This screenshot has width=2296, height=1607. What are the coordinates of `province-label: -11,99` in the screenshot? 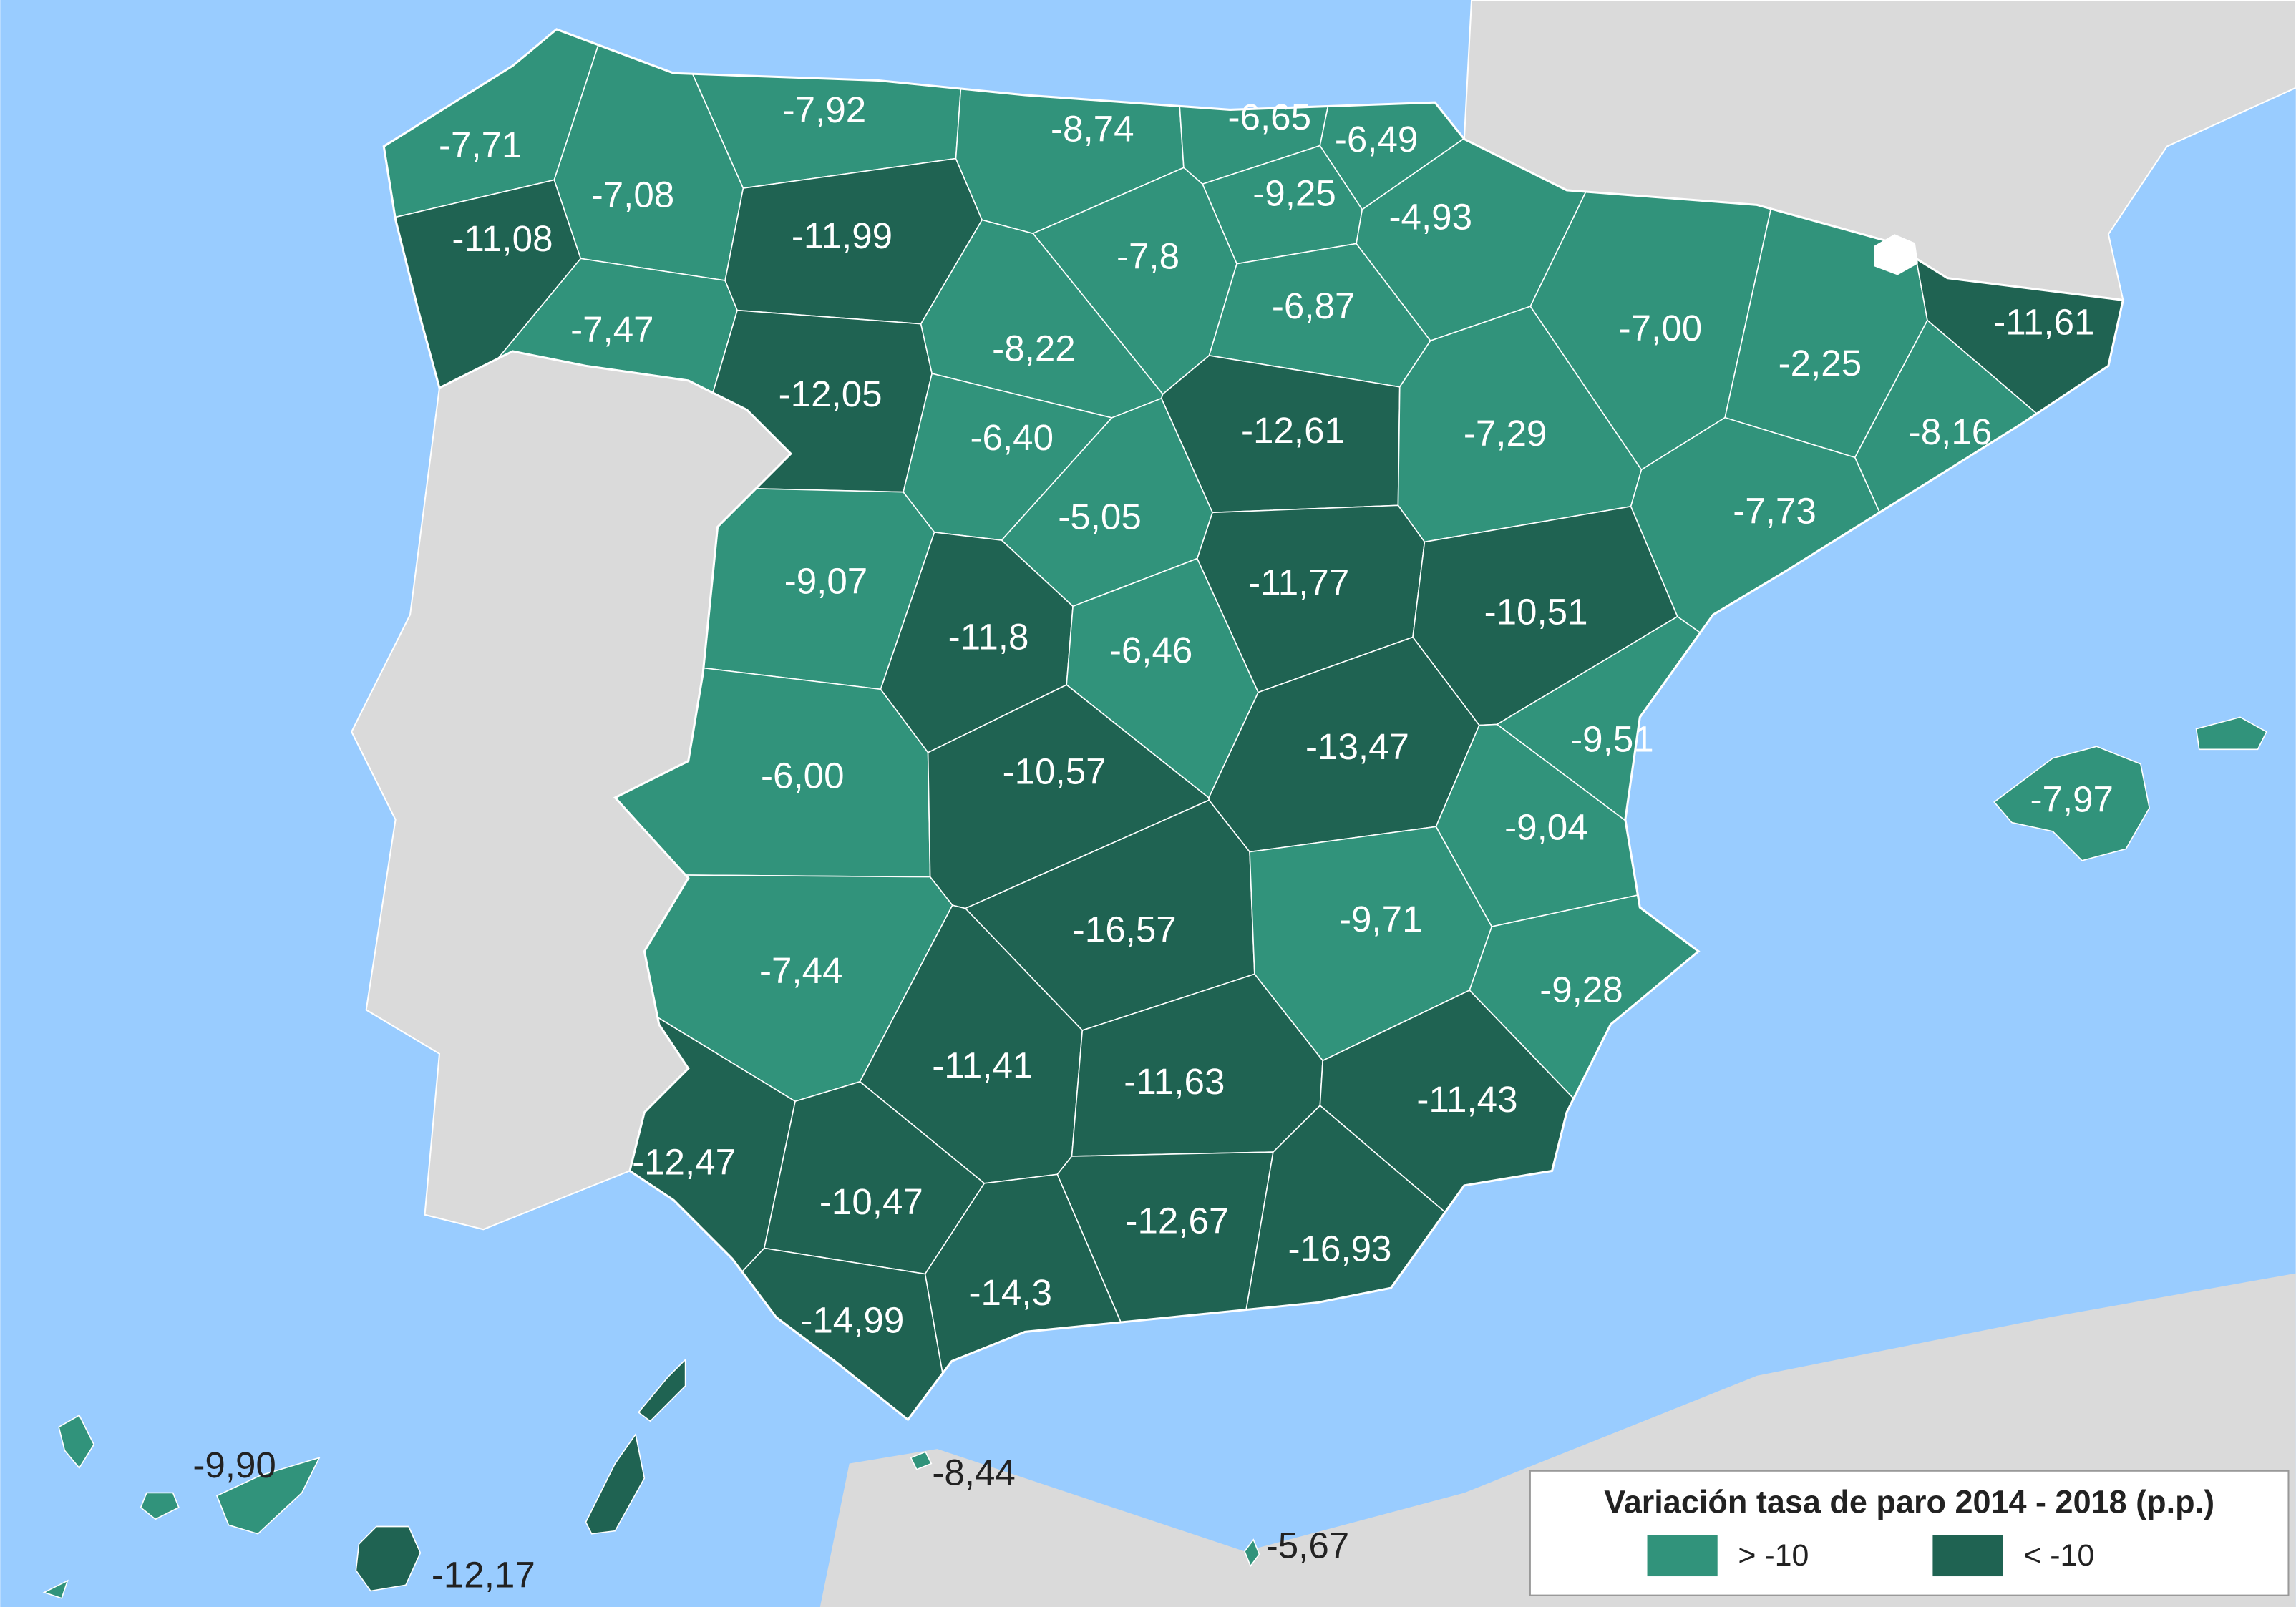 It's located at (842, 235).